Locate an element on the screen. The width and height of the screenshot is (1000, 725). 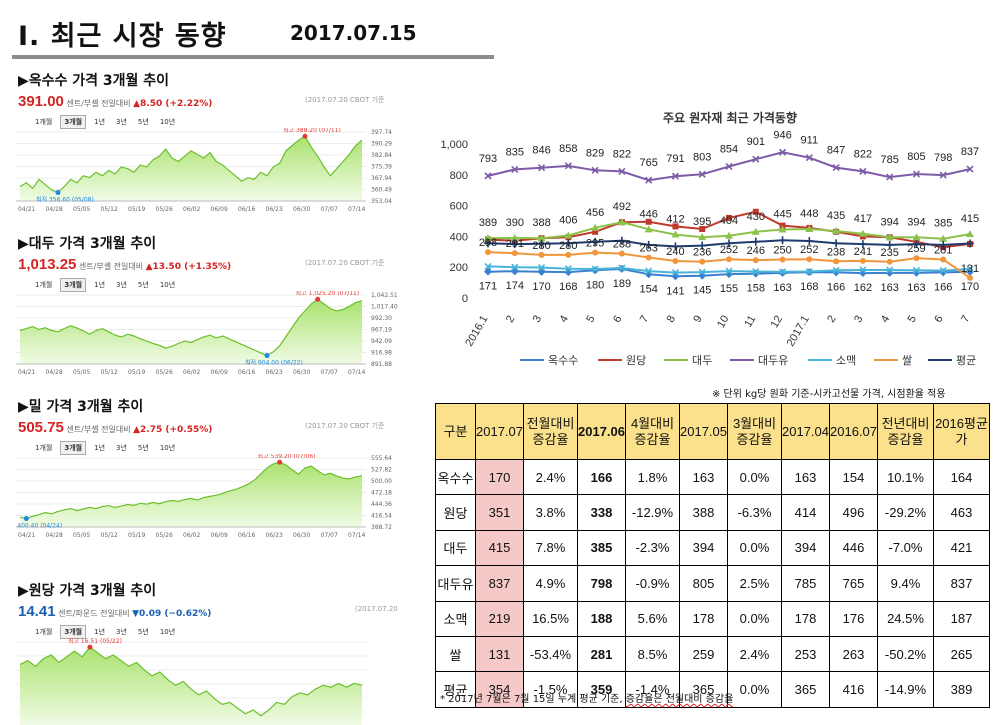
source-meta: (2017.07.20 CBOT 기준 is located at coordinates (345, 100).